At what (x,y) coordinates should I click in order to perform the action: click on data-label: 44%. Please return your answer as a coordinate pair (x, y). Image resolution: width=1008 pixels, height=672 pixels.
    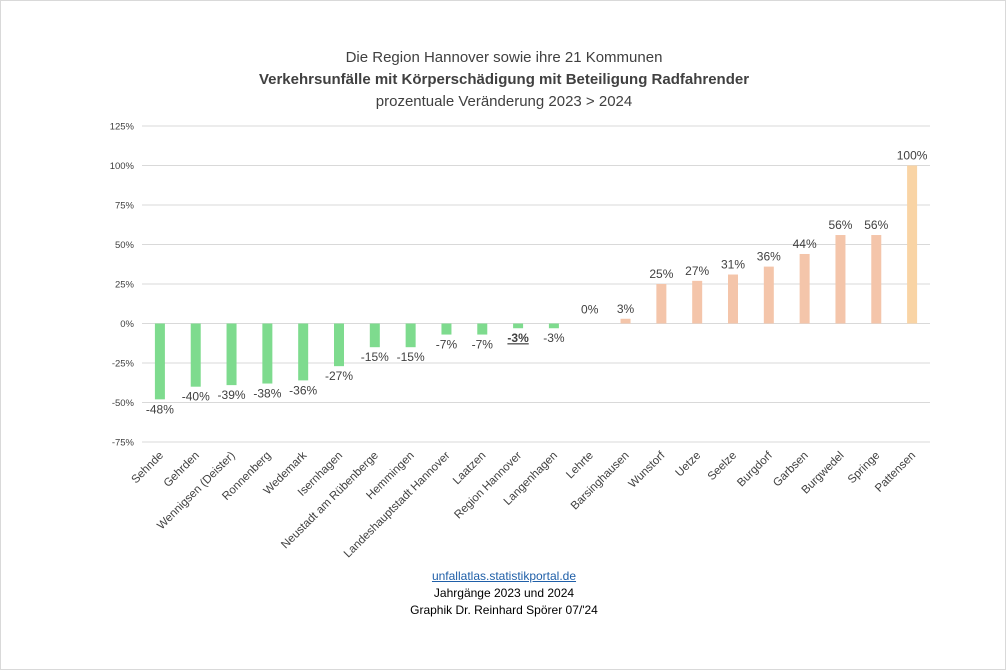
    Looking at the image, I should click on (805, 244).